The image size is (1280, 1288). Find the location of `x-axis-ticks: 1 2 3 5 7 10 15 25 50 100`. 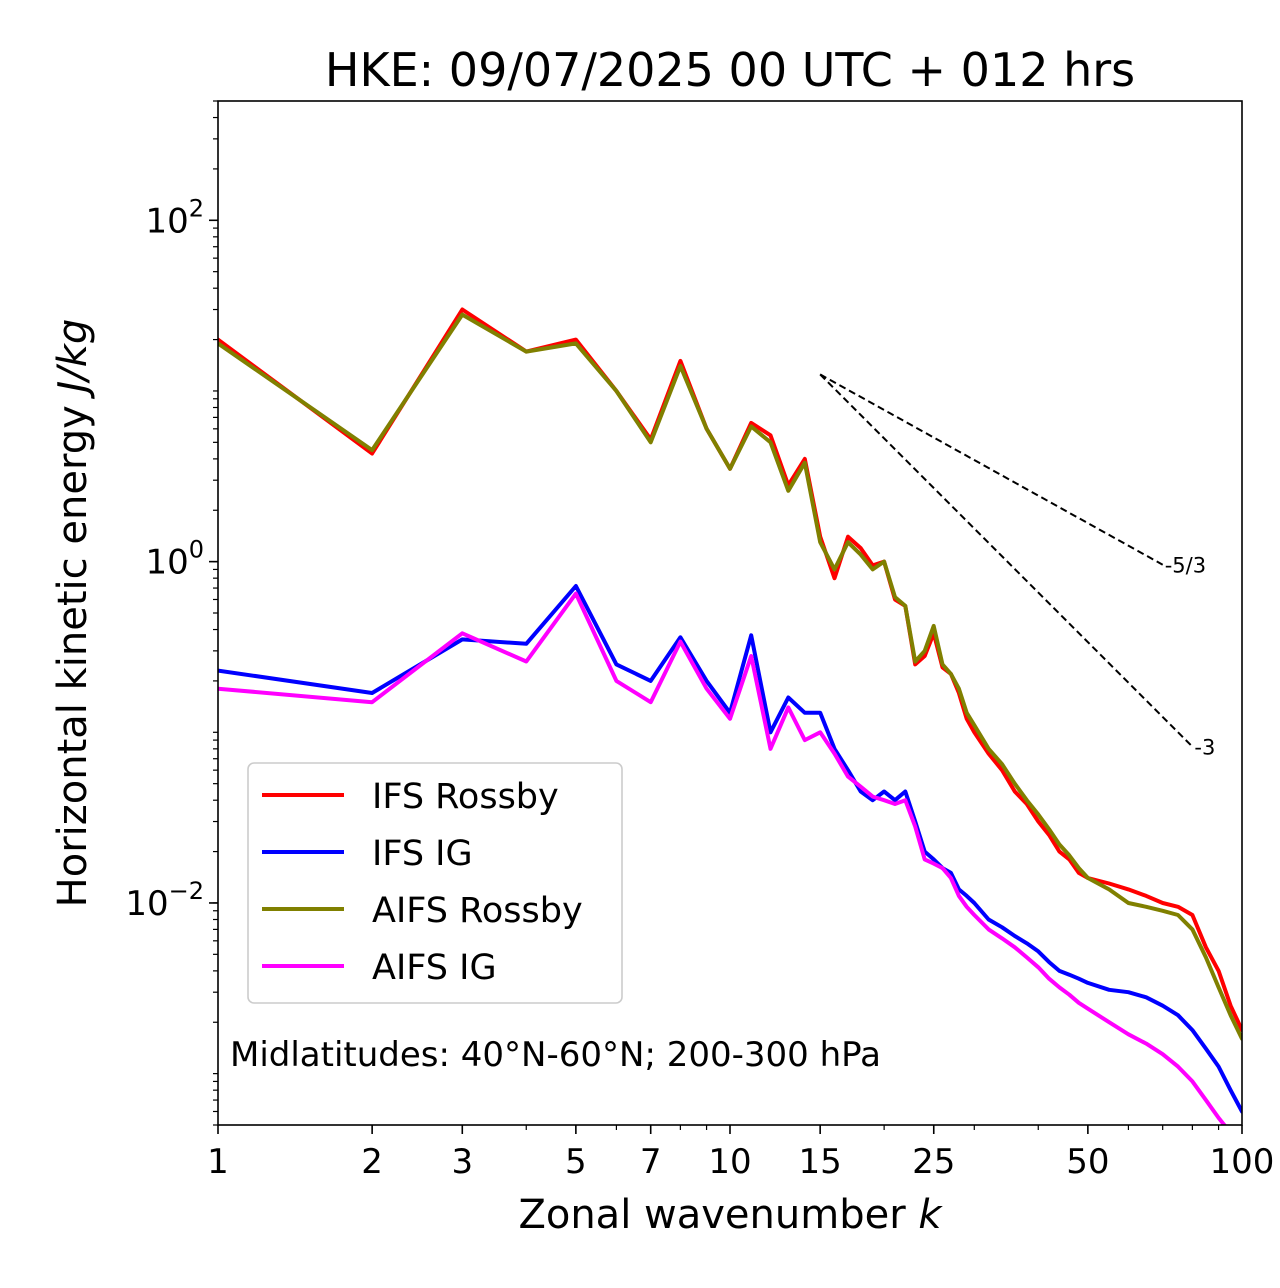

x-axis-ticks: 1 2 3 5 7 10 15 25 50 100 is located at coordinates (740, 1153).